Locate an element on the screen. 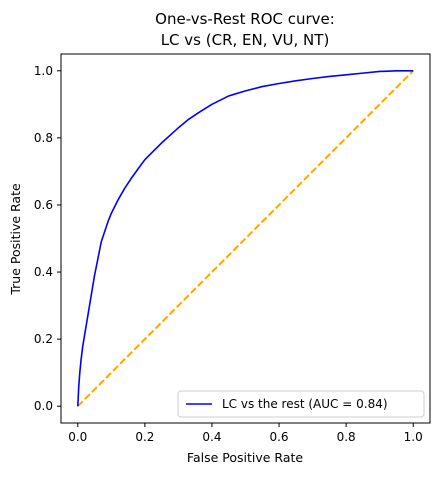 Image resolution: width=440 pixels, height=481 pixels. chart-title-line-1: One-vs-Rest ROC curve: is located at coordinates (245, 19).